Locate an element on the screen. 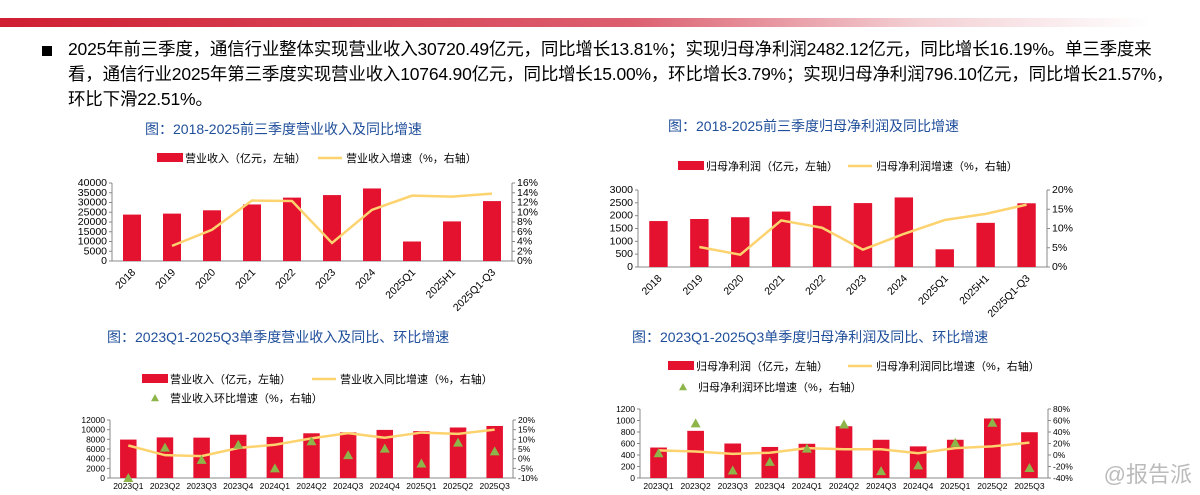  right-tick-label: 16% is located at coordinates (527, 183).